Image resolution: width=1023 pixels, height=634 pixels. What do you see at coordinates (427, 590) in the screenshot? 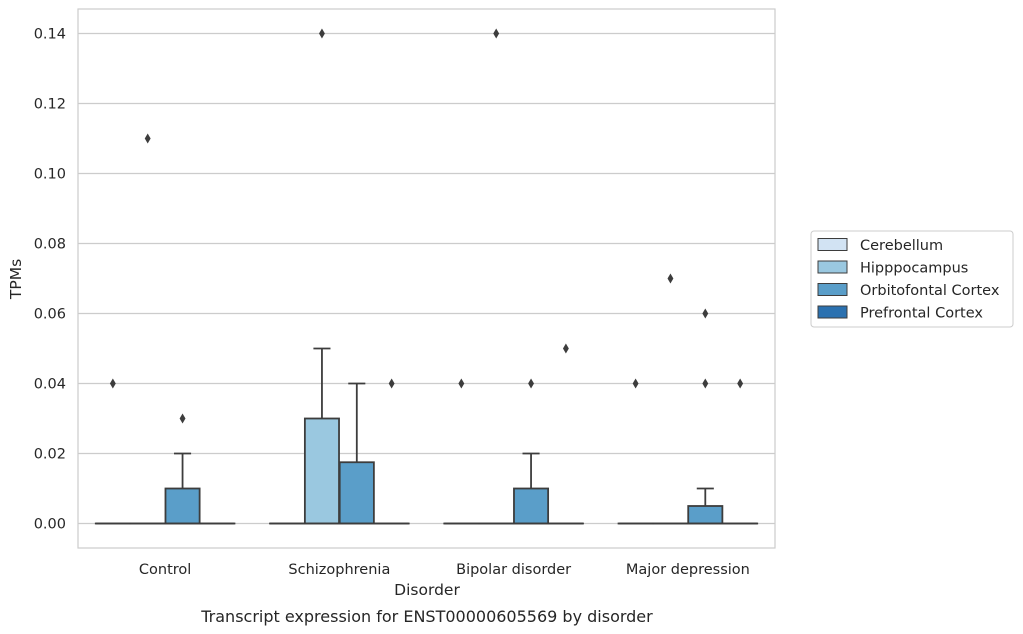
I see `x-axis-label: Disorder` at bounding box center [427, 590].